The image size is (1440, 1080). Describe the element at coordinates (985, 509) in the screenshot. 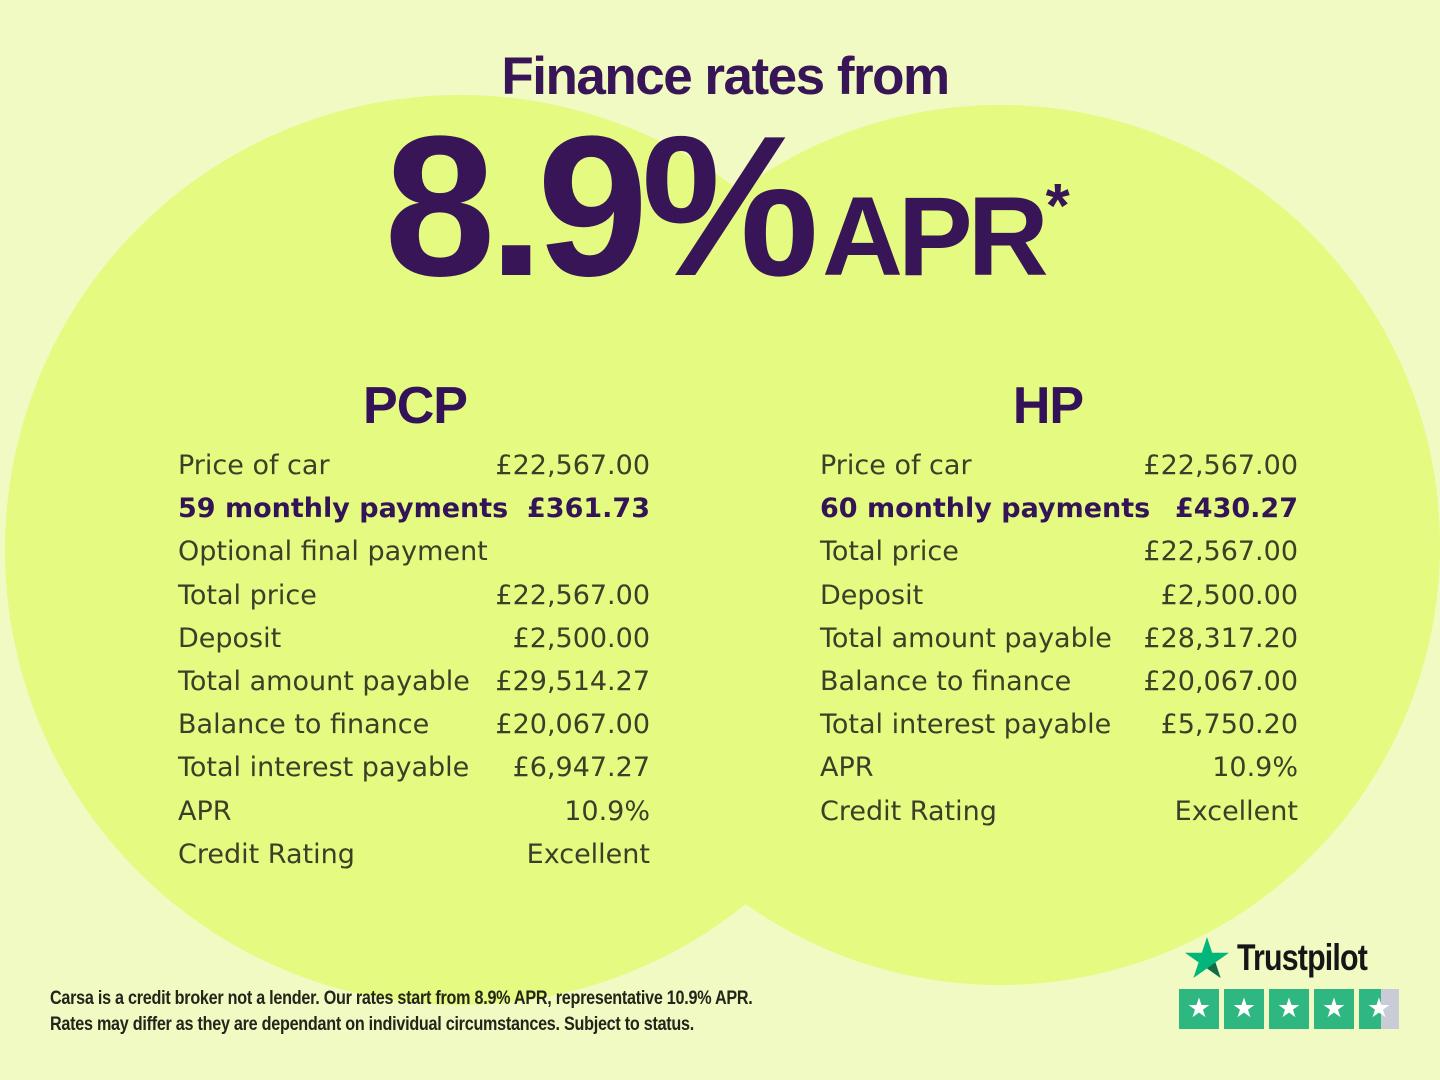

I see `row-label: 60 monthly payments` at that location.